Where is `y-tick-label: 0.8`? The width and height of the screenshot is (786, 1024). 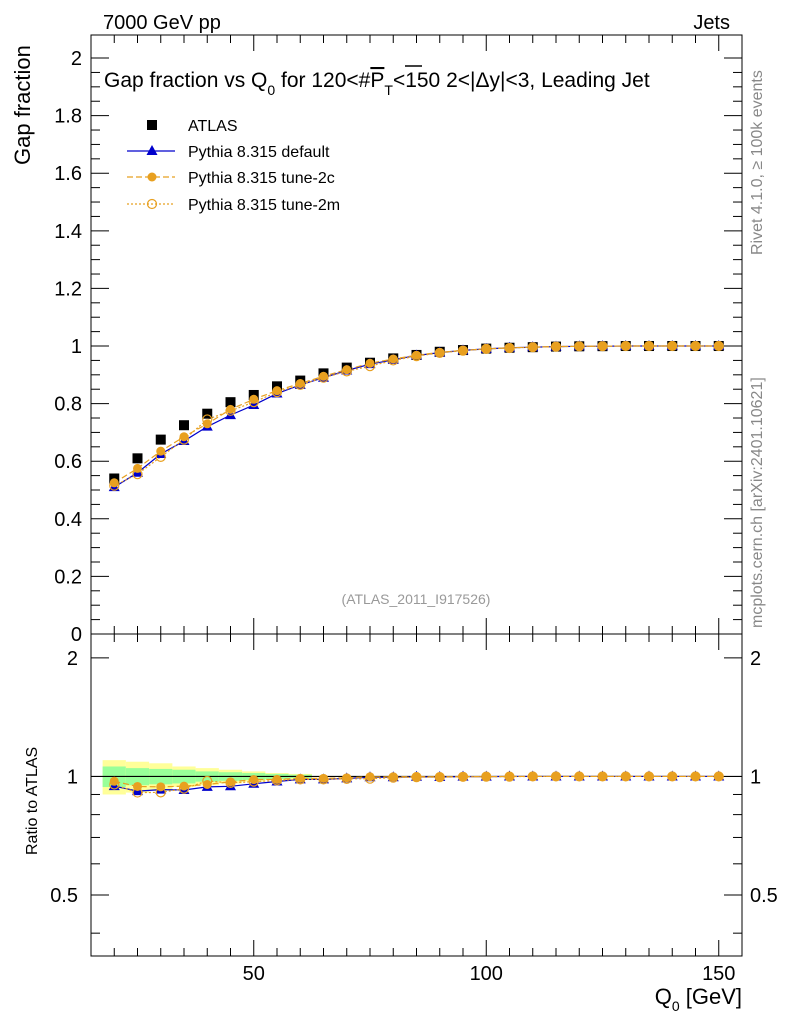
y-tick-label: 0.8 is located at coordinates (68, 405).